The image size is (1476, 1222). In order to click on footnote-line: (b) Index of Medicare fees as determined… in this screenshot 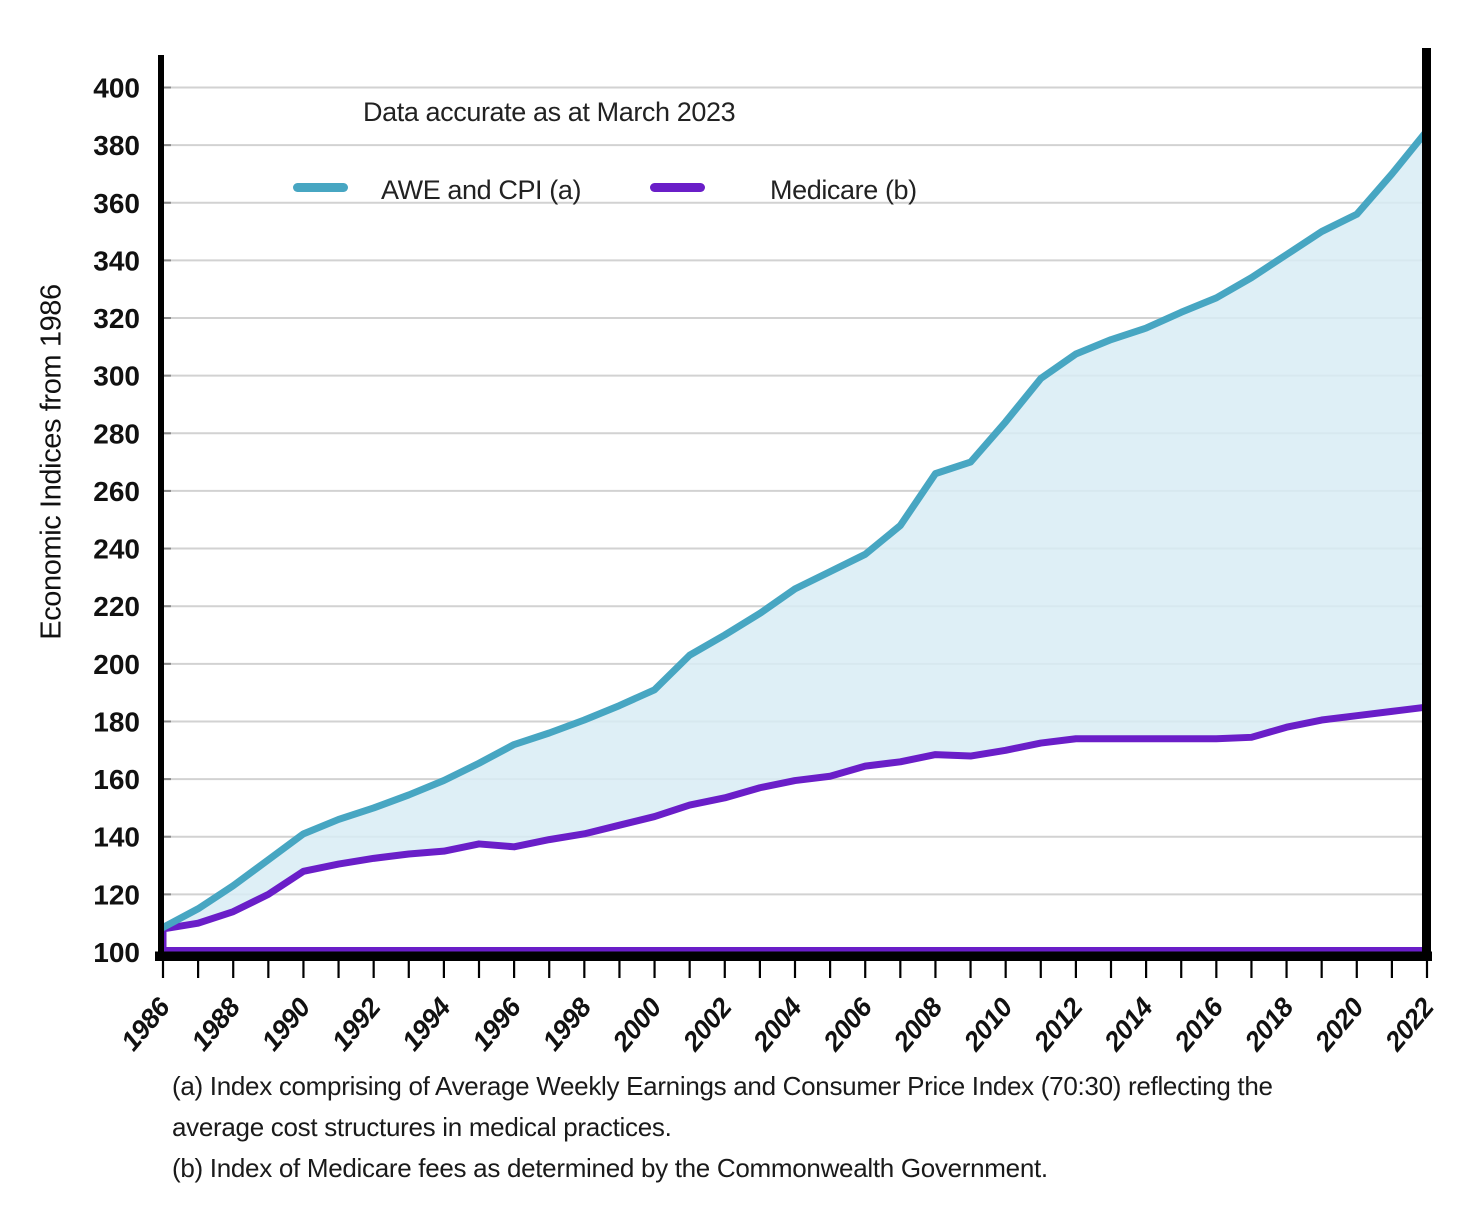, I will do `click(610, 1168)`.